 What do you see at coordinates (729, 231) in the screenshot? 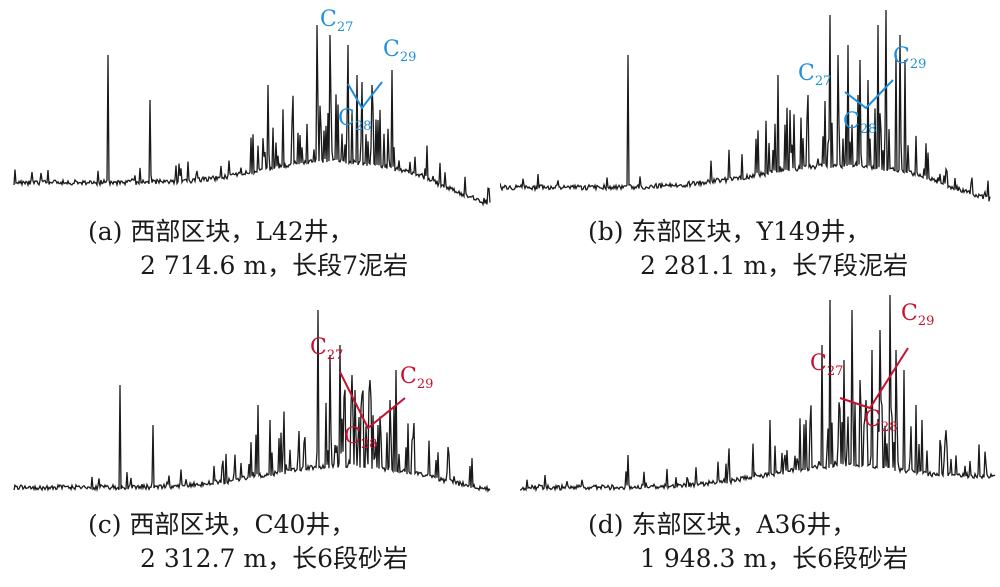
I see `caption-b-line1: (b) 东部区块，Y149井，` at bounding box center [729, 231].